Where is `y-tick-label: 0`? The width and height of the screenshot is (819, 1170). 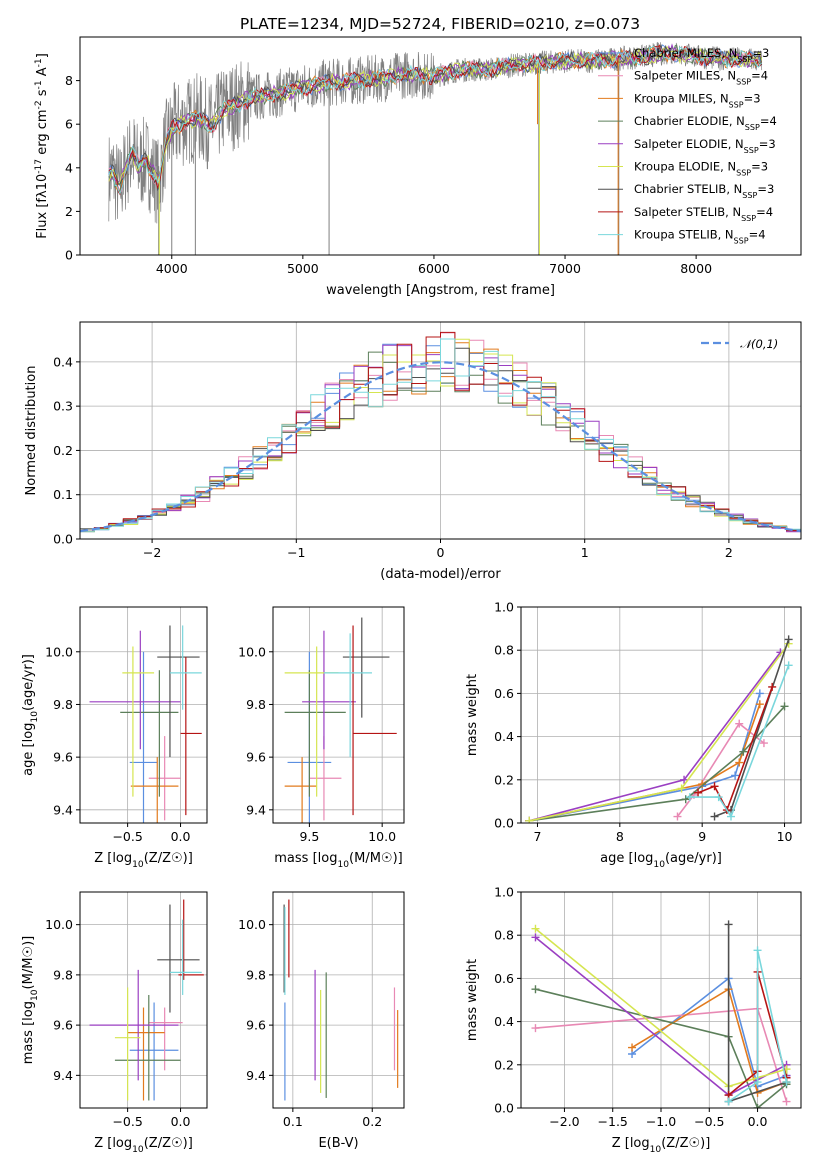
y-tick-label: 0 is located at coordinates (69, 255).